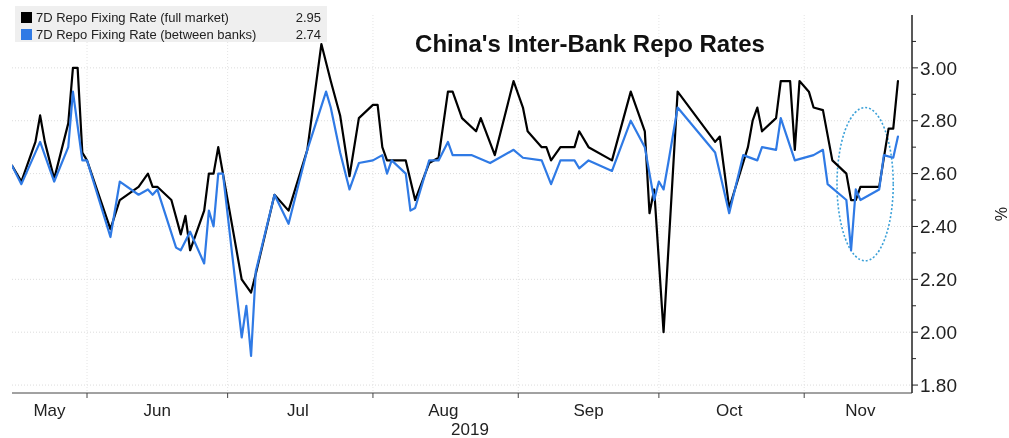 The width and height of the screenshot is (1009, 438). Describe the element at coordinates (588, 410) in the screenshot. I see `x-tick-label: Sep` at that location.